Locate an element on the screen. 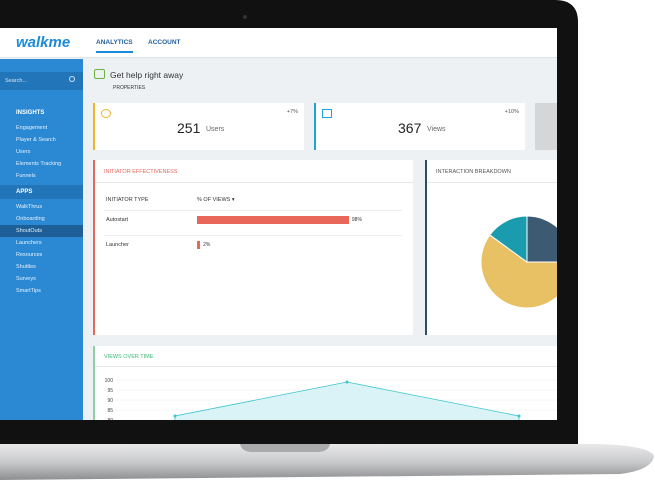 This screenshot has height=480, width=655. views-chart: 100 95 90 85 80 is located at coordinates (331, 399).